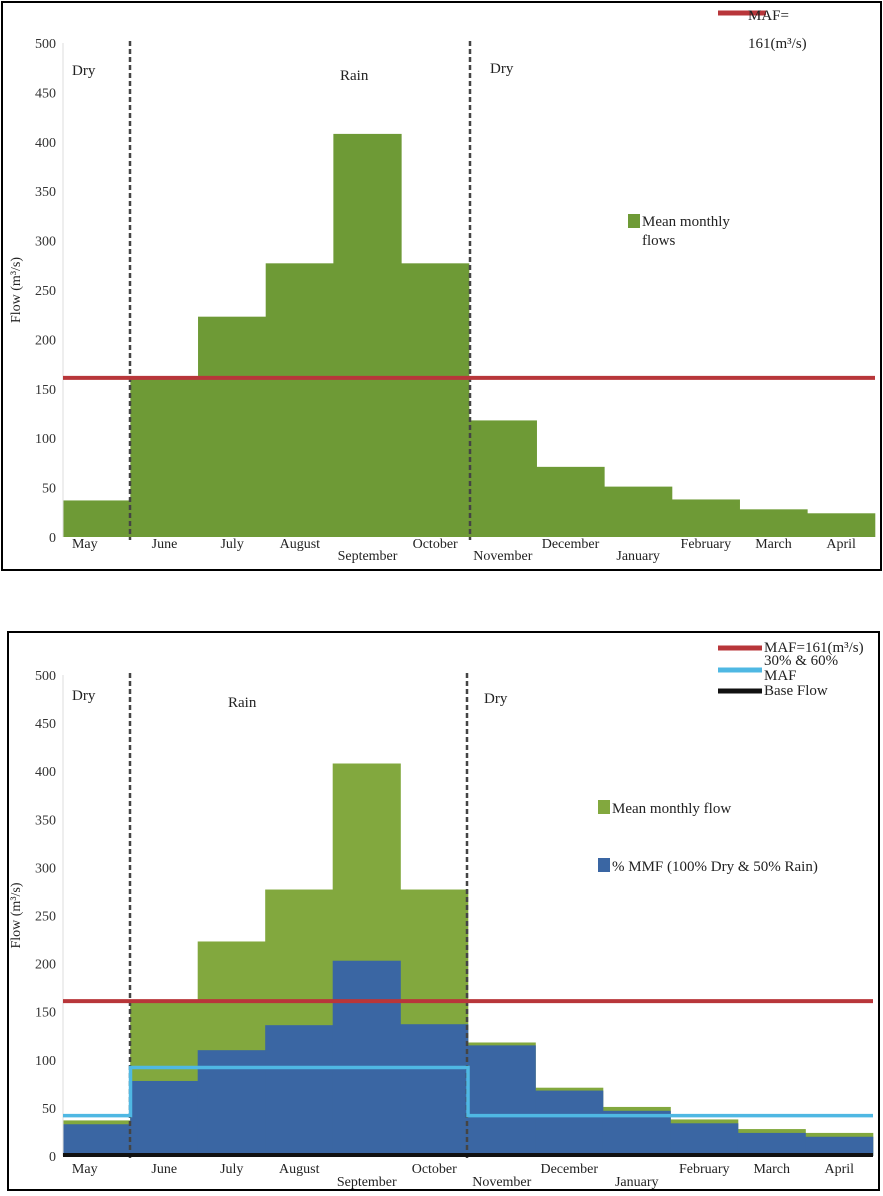  I want to click on line-30-60-maf, so click(468, 1091).